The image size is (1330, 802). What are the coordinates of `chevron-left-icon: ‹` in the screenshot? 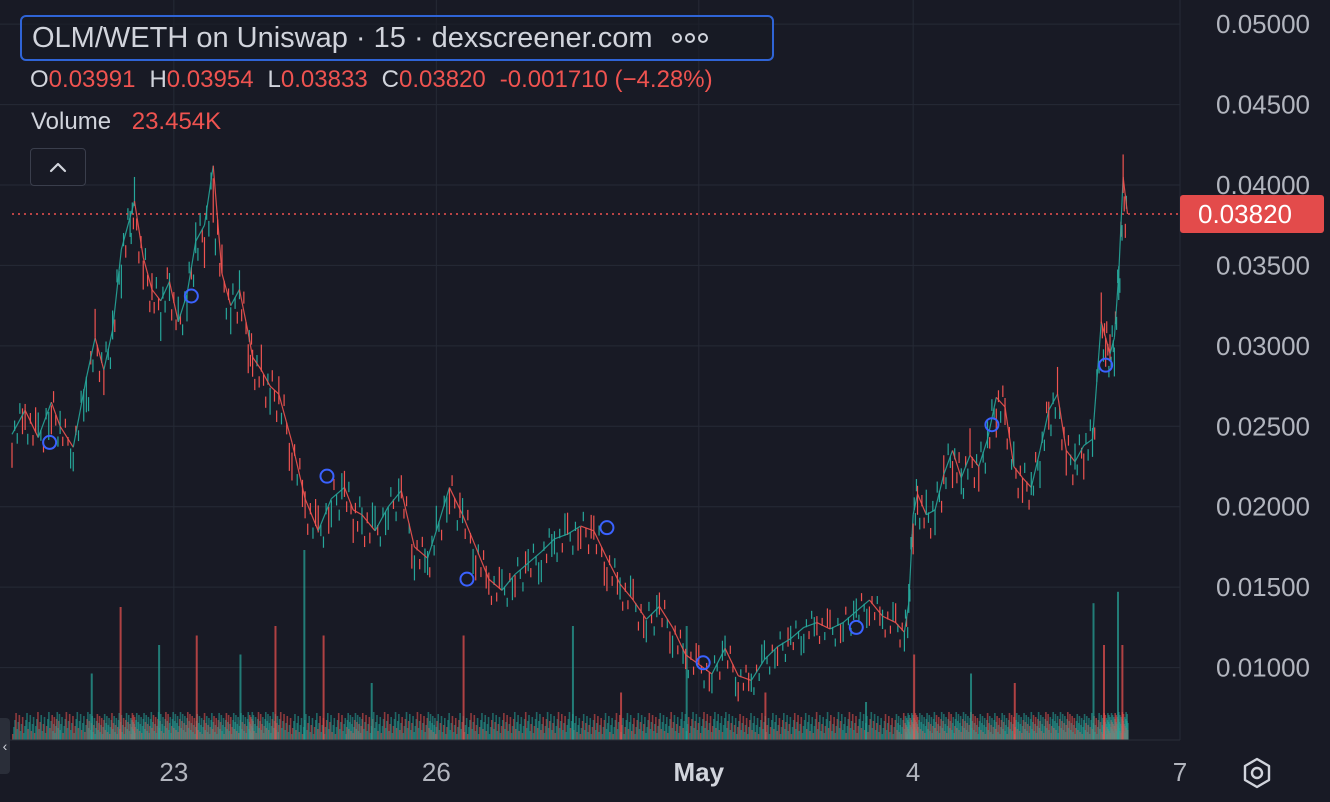 It's located at (5, 746).